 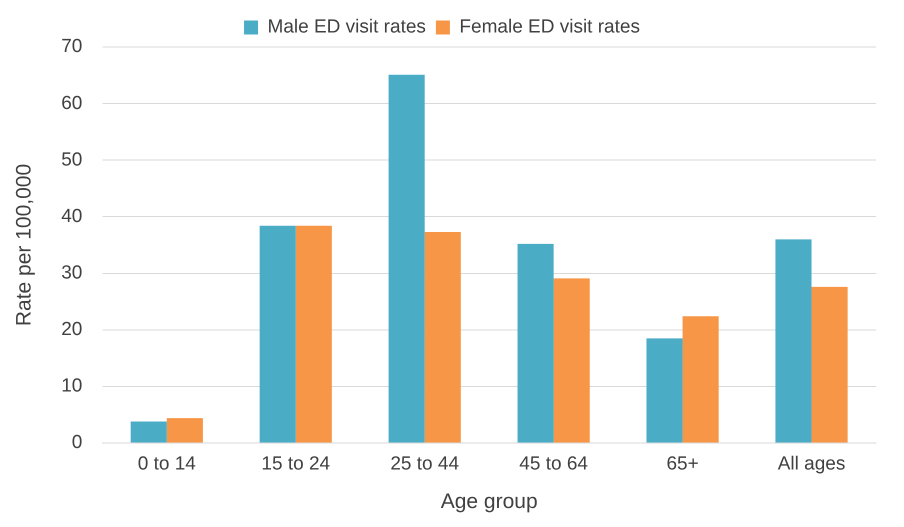 What do you see at coordinates (812, 464) in the screenshot?
I see `x-tick-label: All ages` at bounding box center [812, 464].